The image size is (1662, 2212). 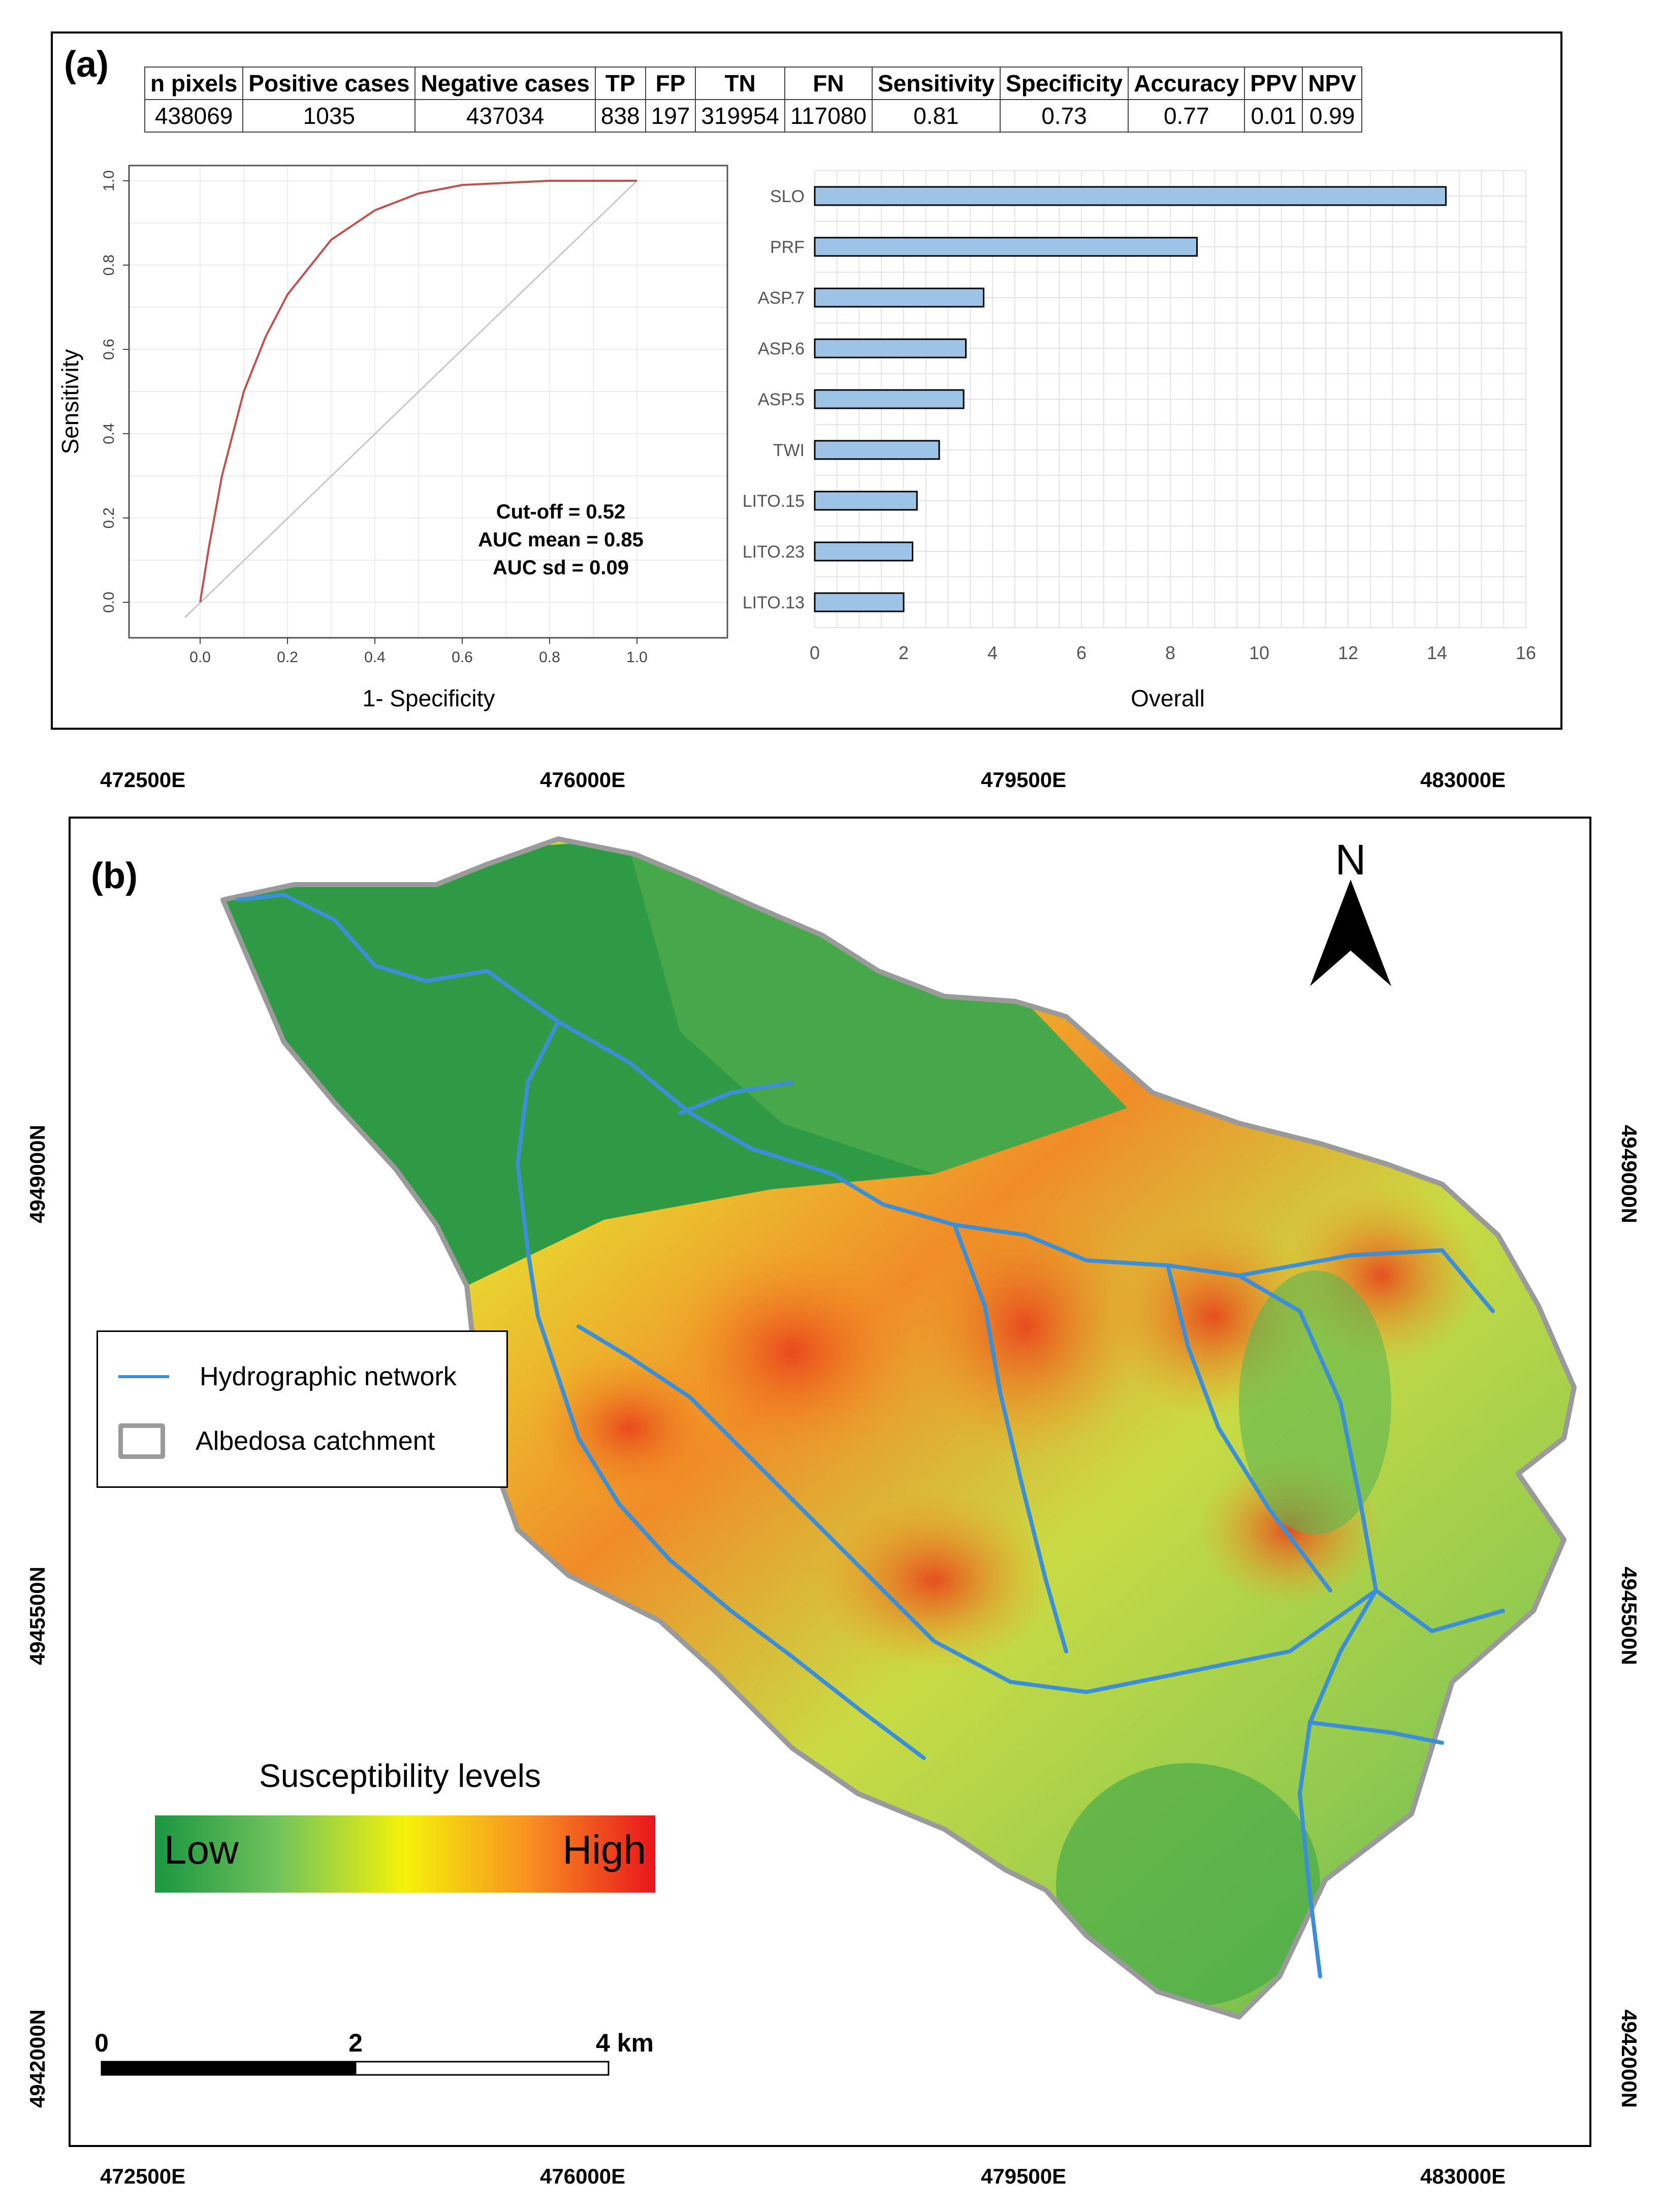 I want to click on roc-ytick-label: 0.4, so click(x=109, y=433).